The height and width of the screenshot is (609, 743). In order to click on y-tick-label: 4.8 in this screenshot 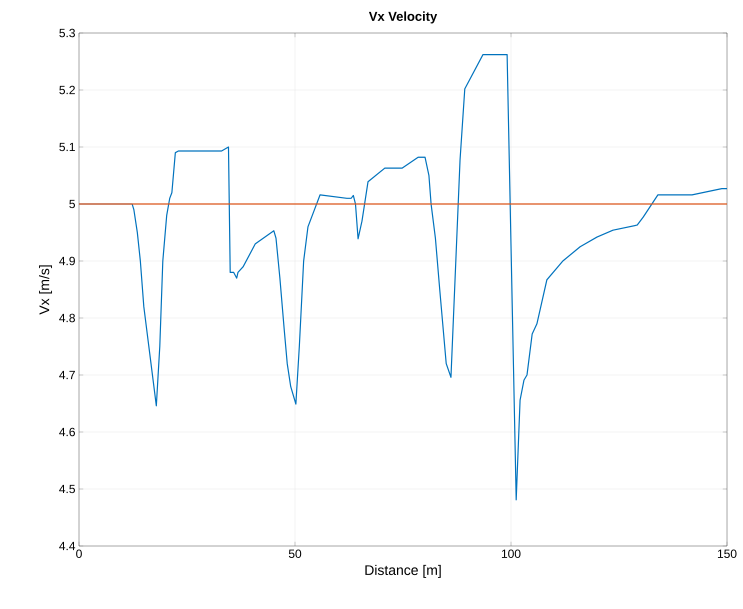, I will do `click(67, 318)`.